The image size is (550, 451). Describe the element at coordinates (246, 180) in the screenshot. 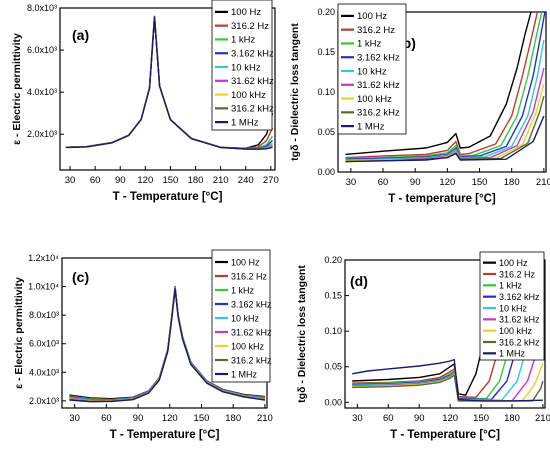

I see `x-tick-label: 240` at that location.